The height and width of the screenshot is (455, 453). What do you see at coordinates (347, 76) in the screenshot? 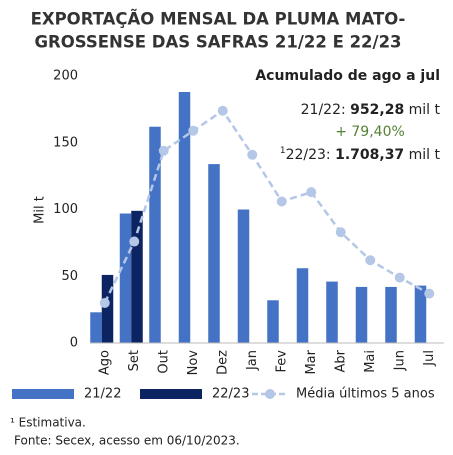
I see `annotation-heading: Acumulado de ago a jul` at bounding box center [347, 76].